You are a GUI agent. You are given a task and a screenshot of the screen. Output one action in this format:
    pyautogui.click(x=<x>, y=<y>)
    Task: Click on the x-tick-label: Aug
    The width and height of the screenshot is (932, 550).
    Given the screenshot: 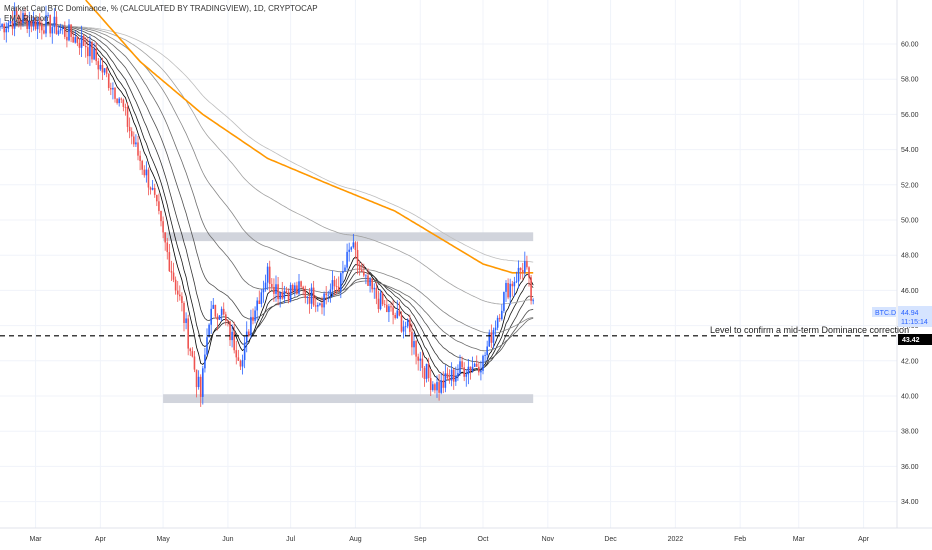 What is the action you would take?
    pyautogui.click(x=355, y=539)
    